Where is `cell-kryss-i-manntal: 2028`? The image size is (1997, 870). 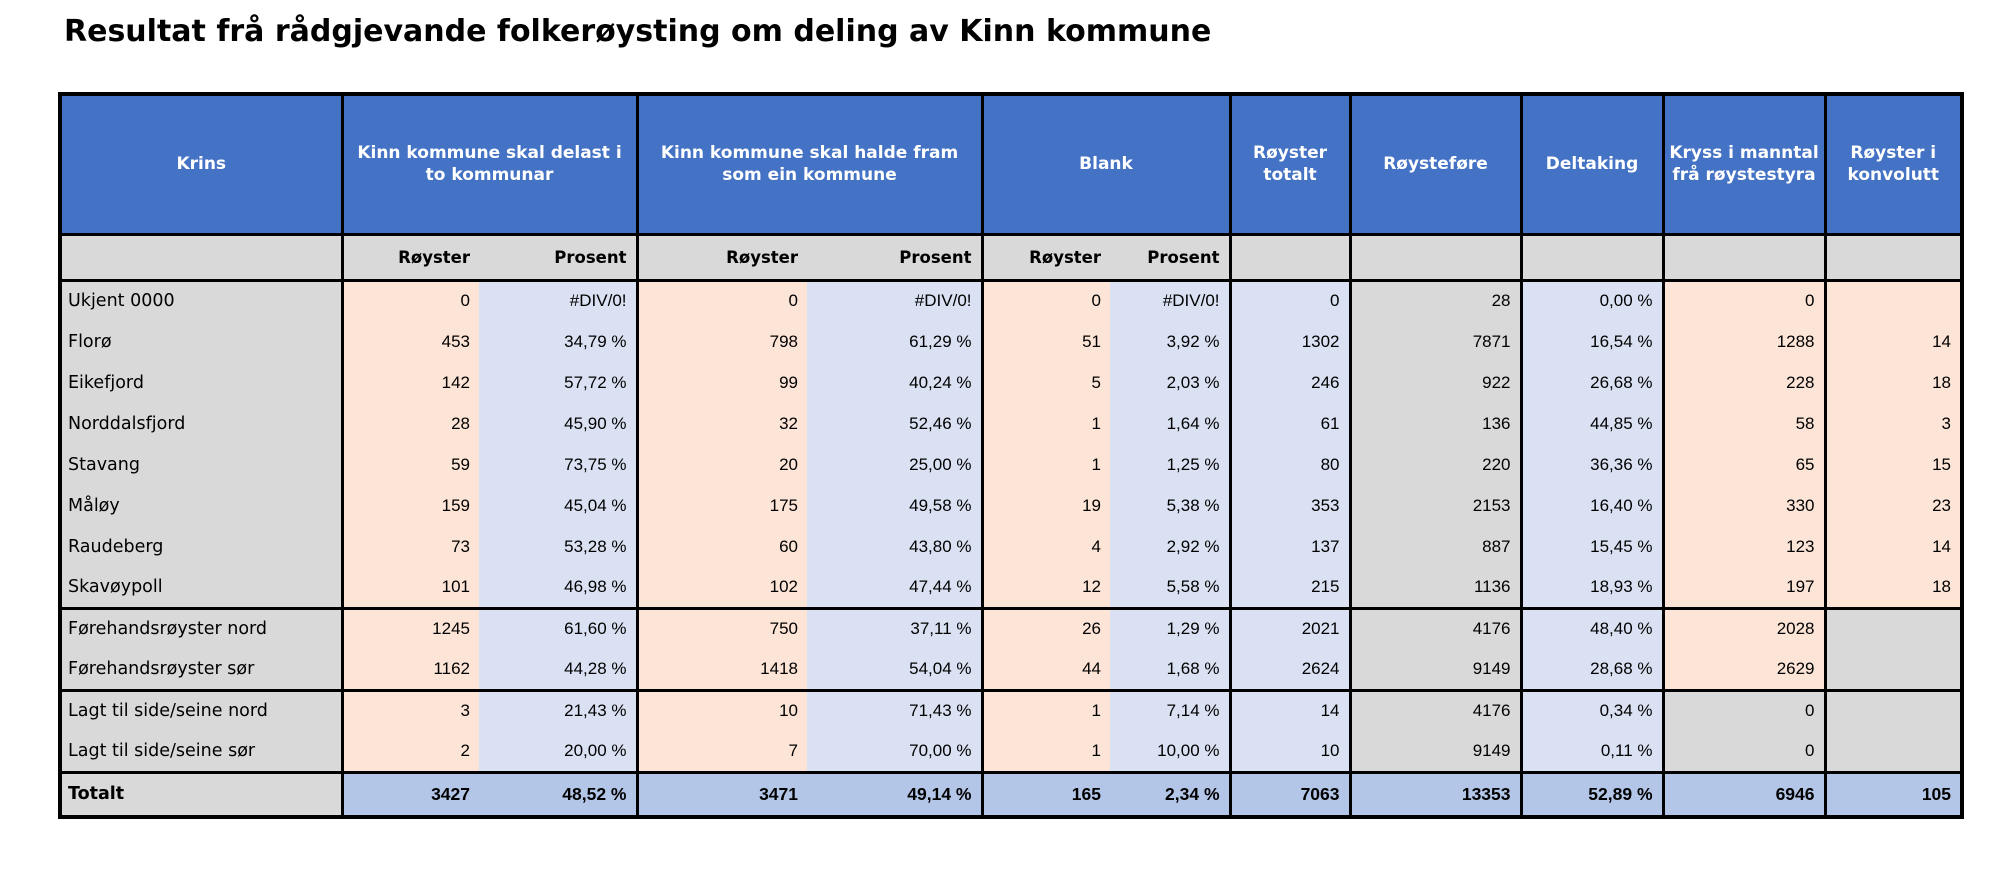
cell-kryss-i-manntal: 2028 is located at coordinates (1745, 628).